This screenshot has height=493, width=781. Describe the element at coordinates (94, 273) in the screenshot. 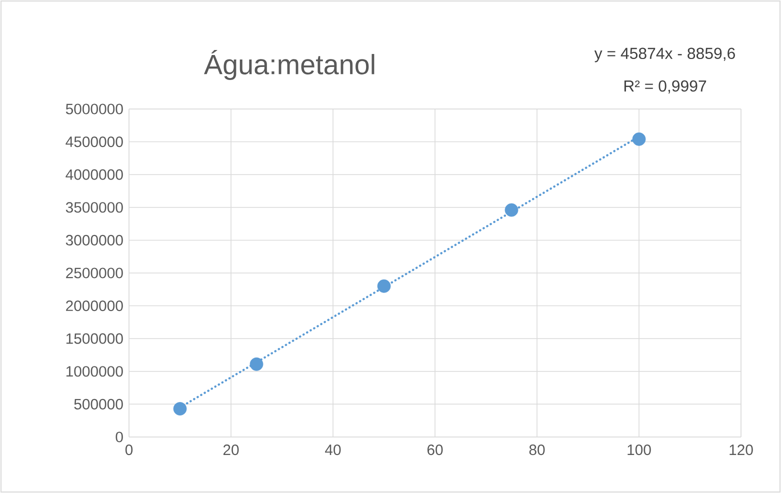

I see `y-tick-label: 2500000` at that location.